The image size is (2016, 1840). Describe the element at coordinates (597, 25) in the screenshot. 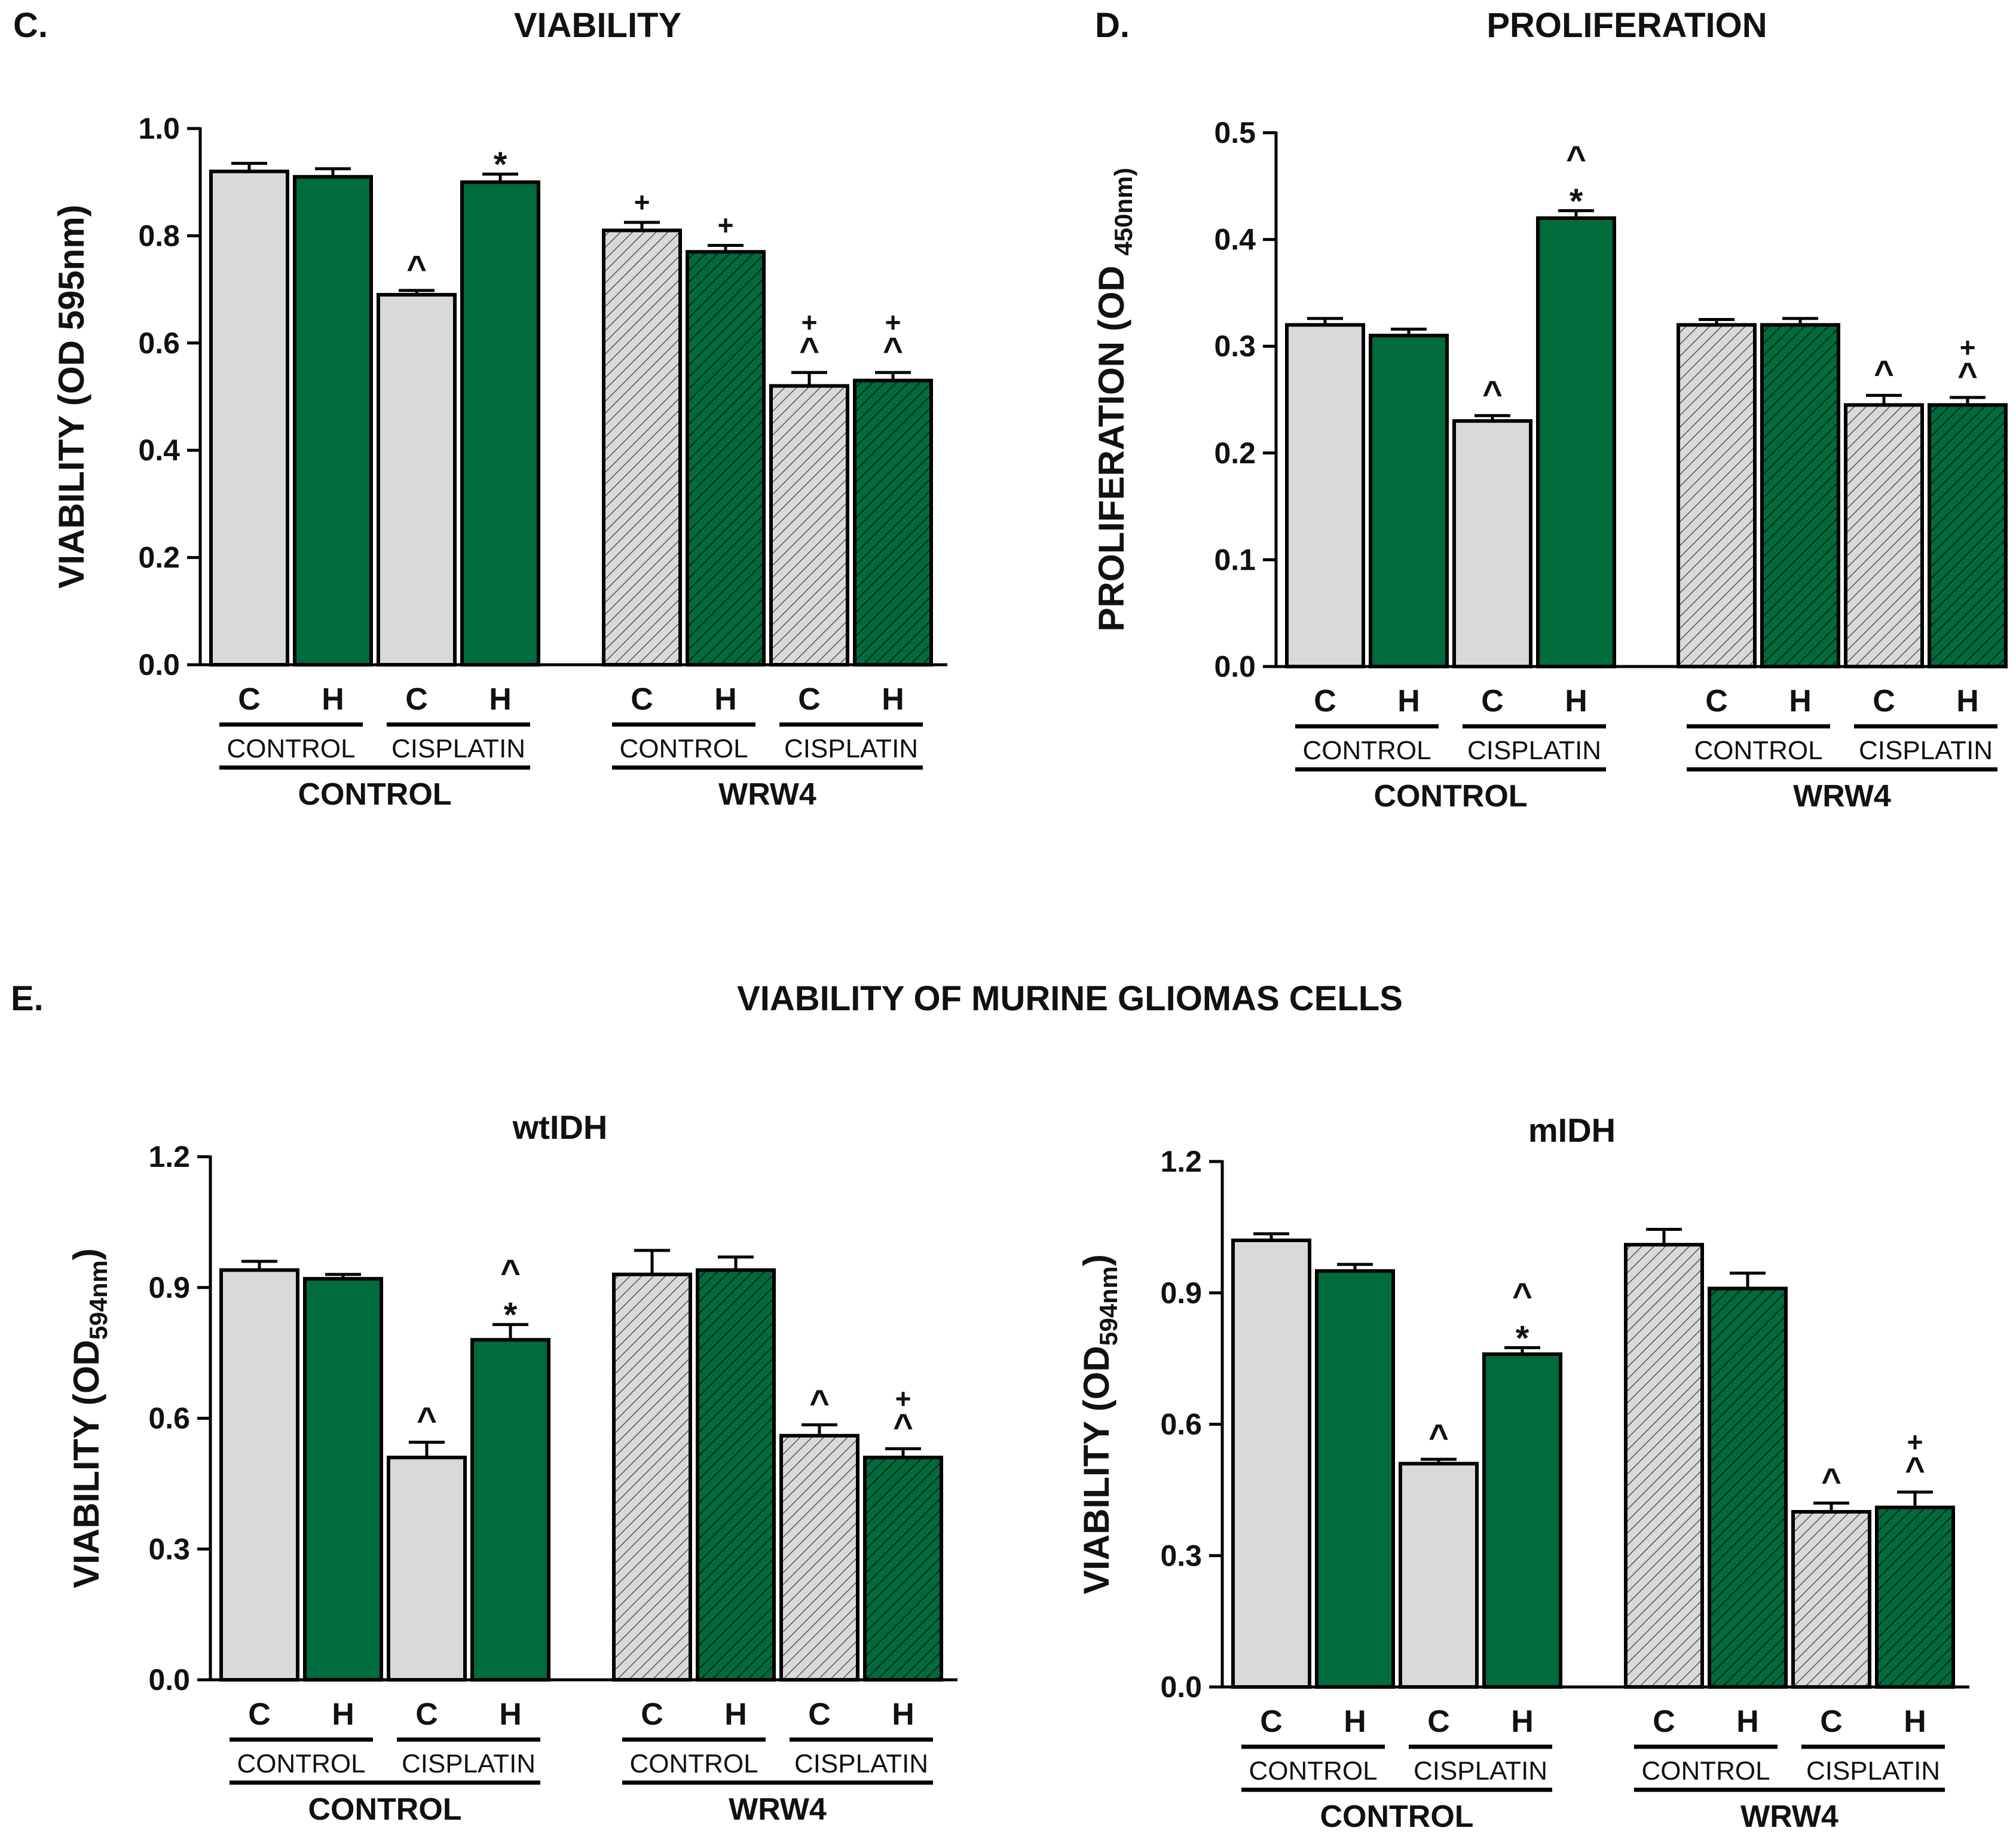

I see `panel-title-c: VIABILITY` at that location.